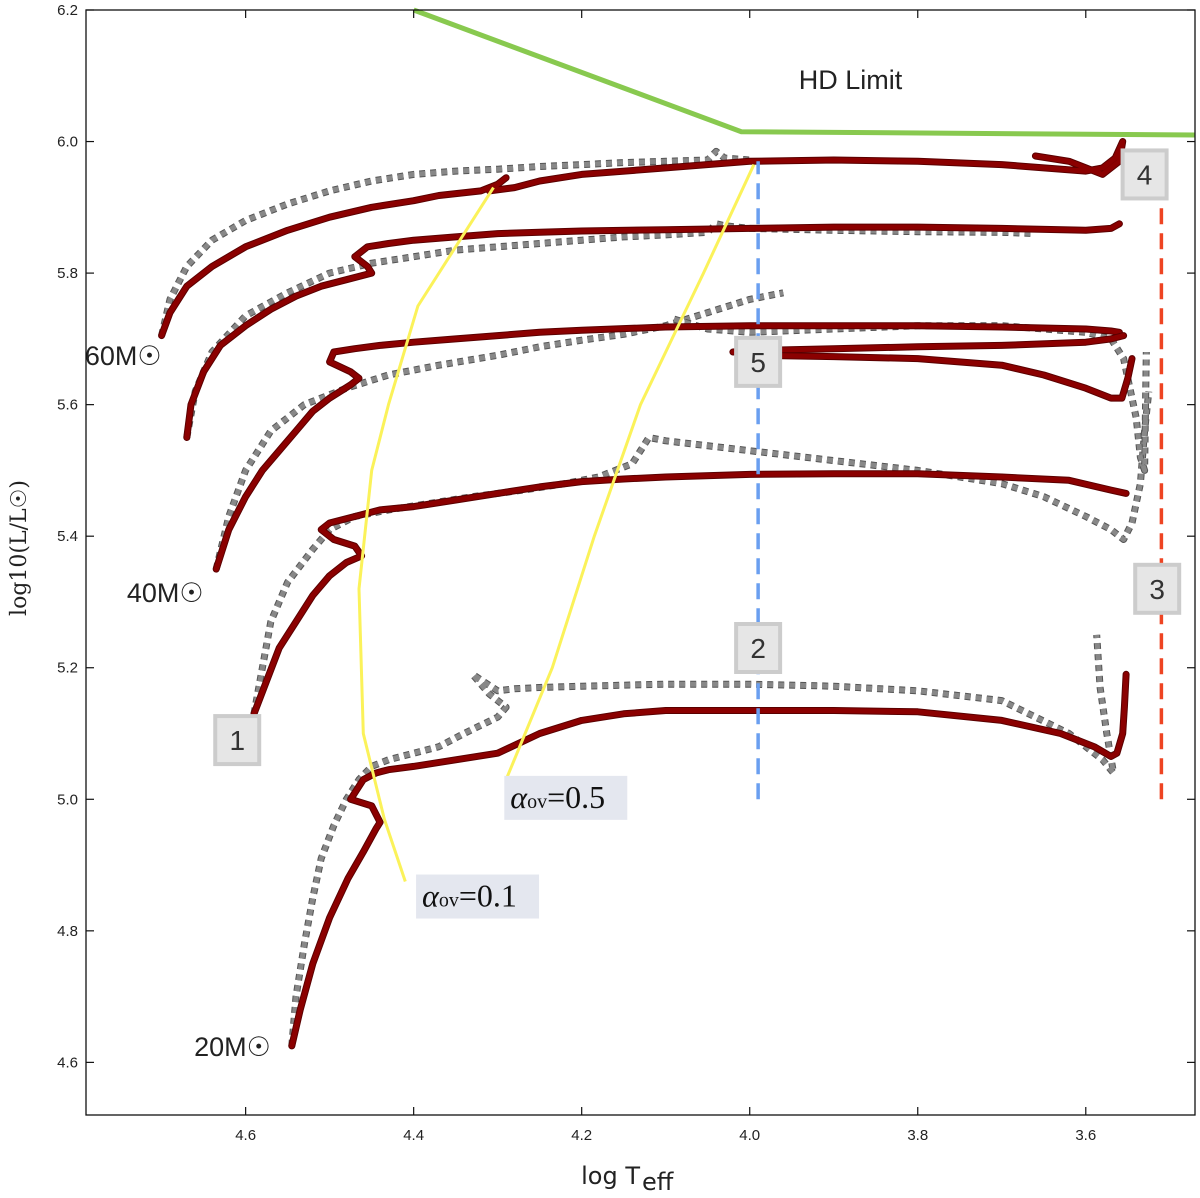 The width and height of the screenshot is (1200, 1198). What do you see at coordinates (67, 142) in the screenshot?
I see `y-tick-label: 6.0` at bounding box center [67, 142].